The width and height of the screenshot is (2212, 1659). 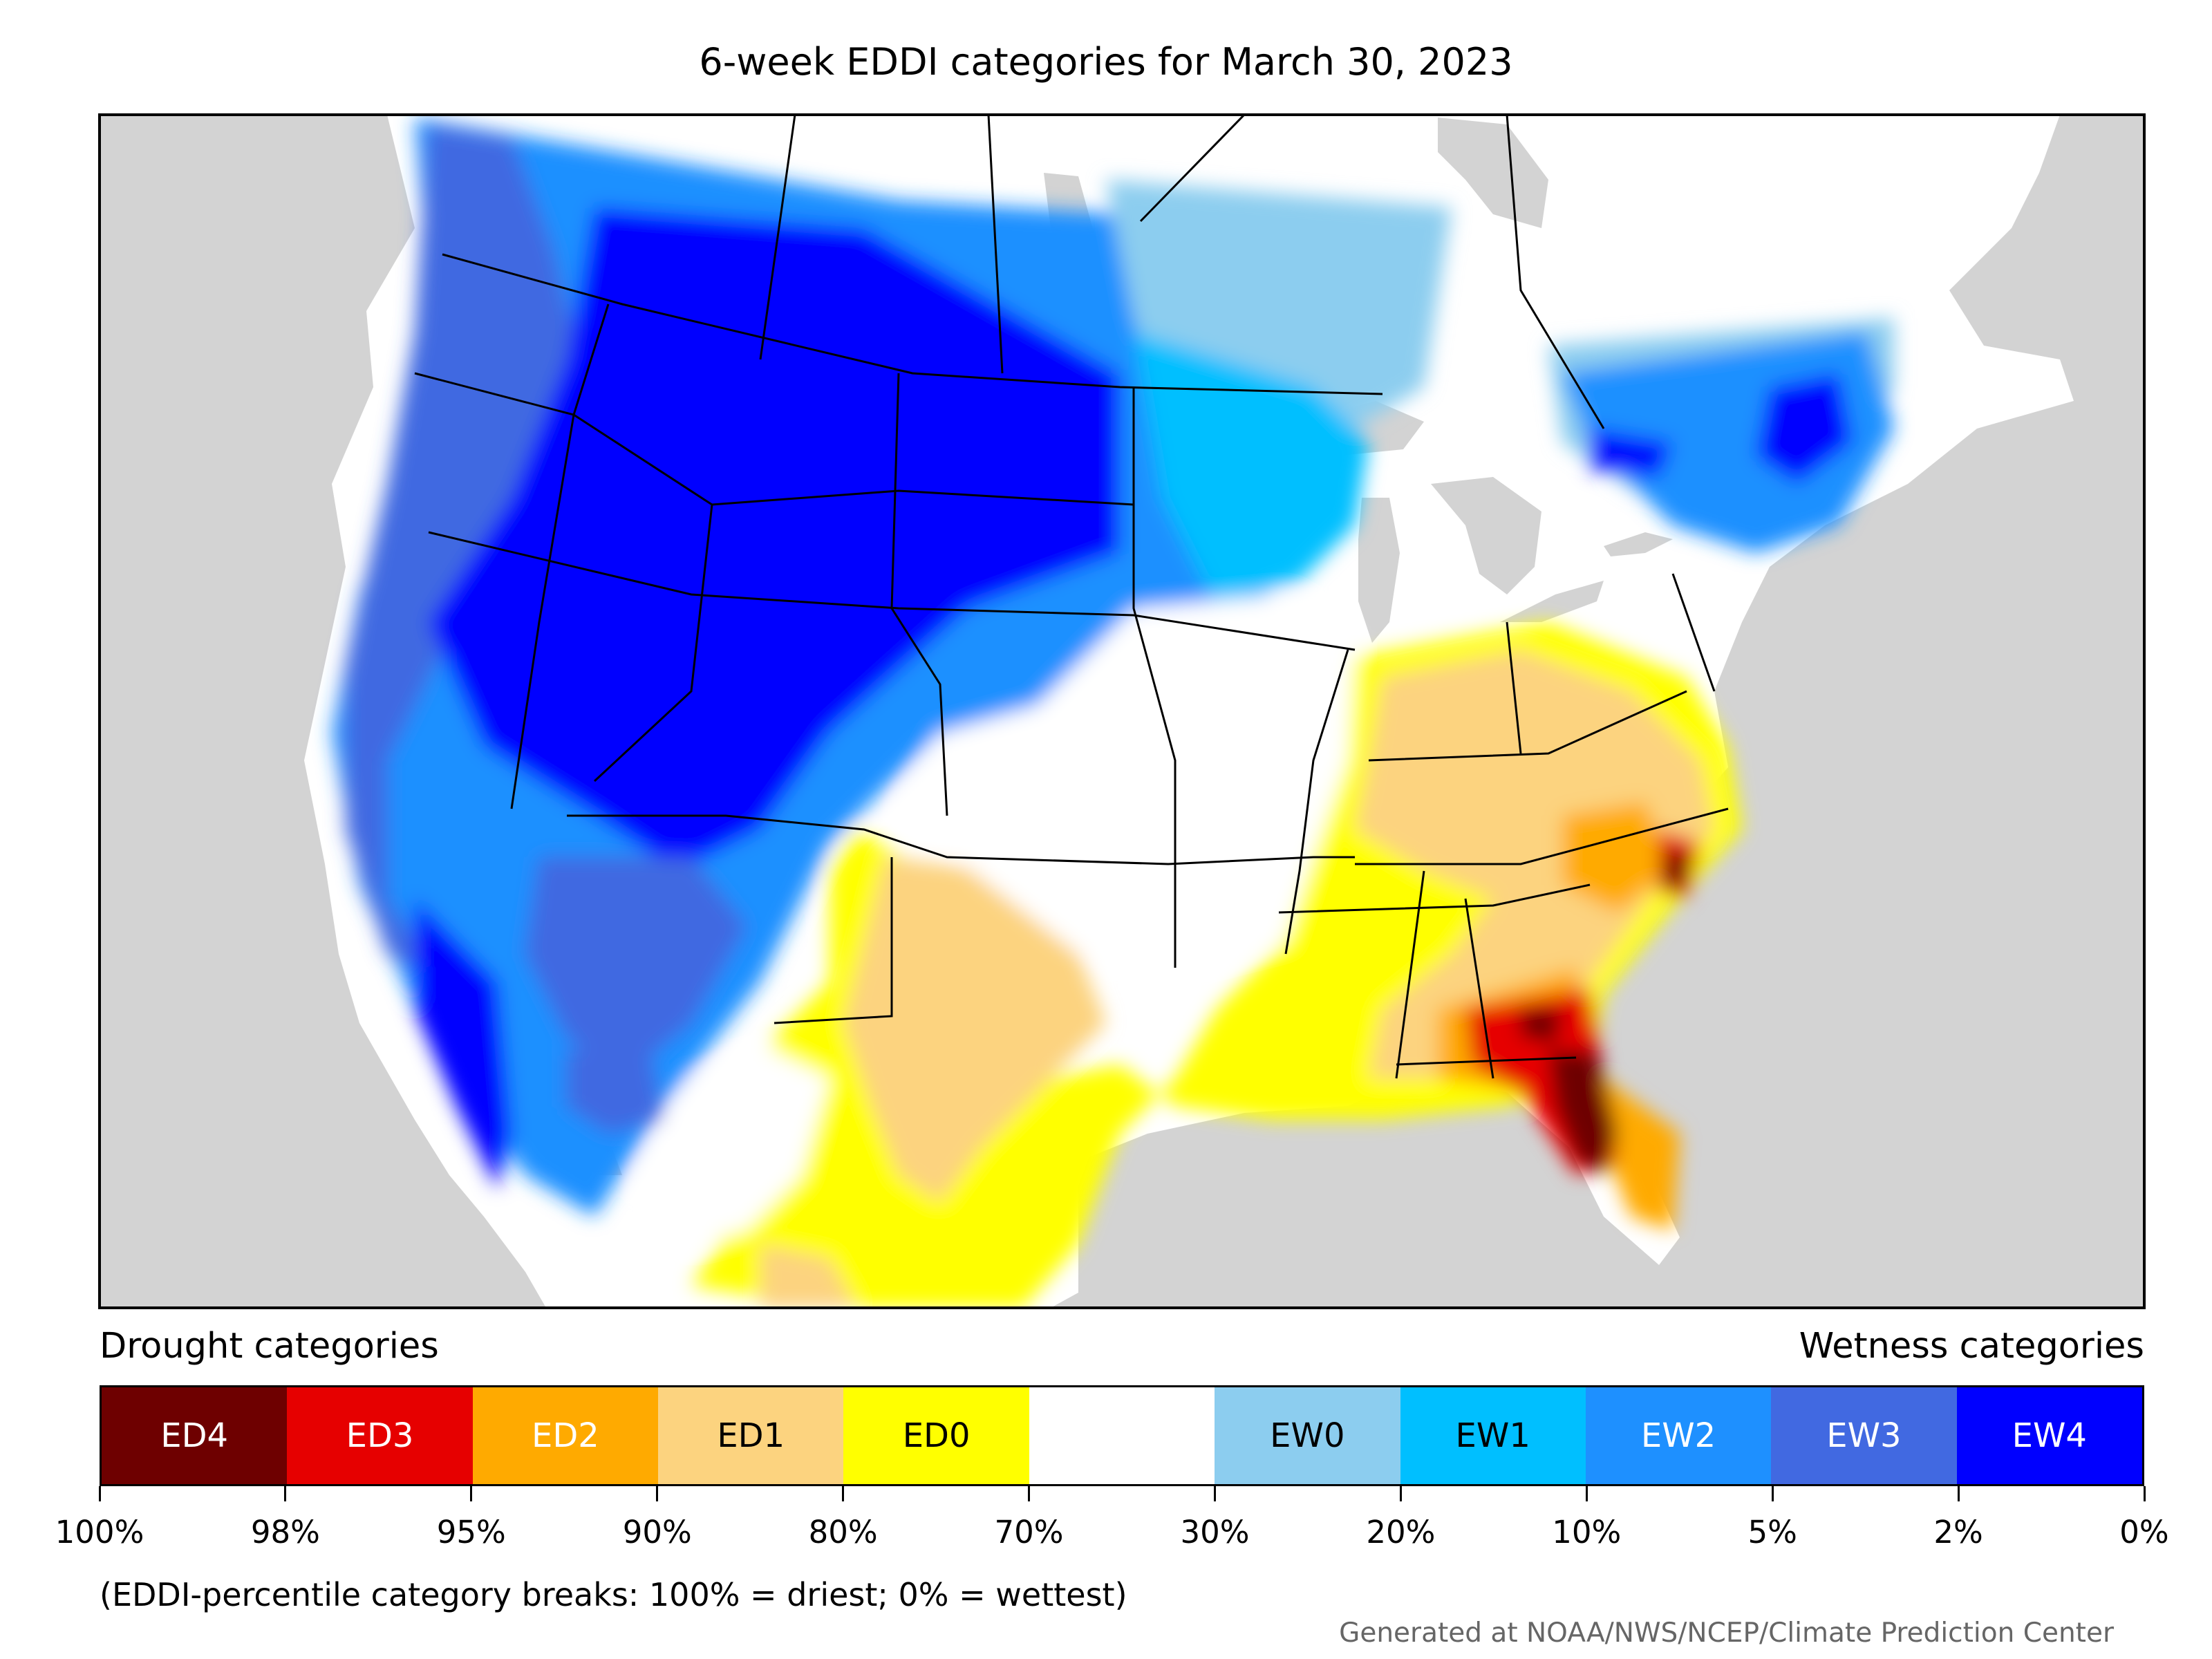 I want to click on legend-swatch-ed0: ED0, so click(x=936, y=1436).